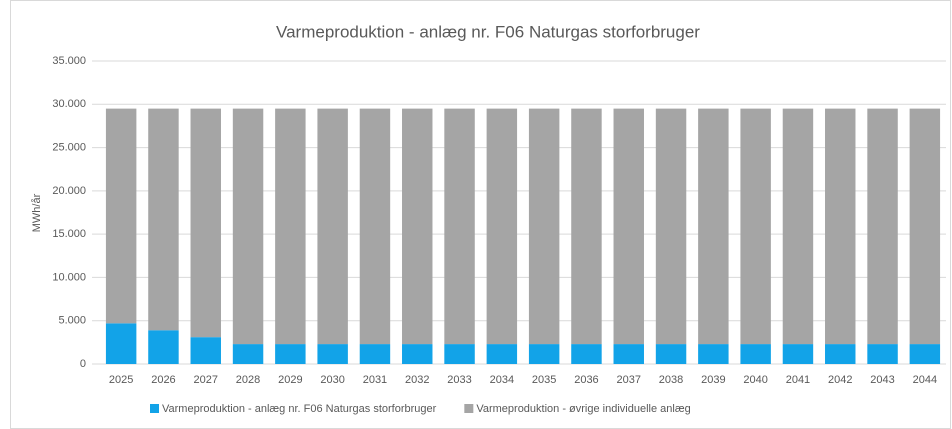  Describe the element at coordinates (69, 147) in the screenshot. I see `y-tick-label: 25.000` at that location.